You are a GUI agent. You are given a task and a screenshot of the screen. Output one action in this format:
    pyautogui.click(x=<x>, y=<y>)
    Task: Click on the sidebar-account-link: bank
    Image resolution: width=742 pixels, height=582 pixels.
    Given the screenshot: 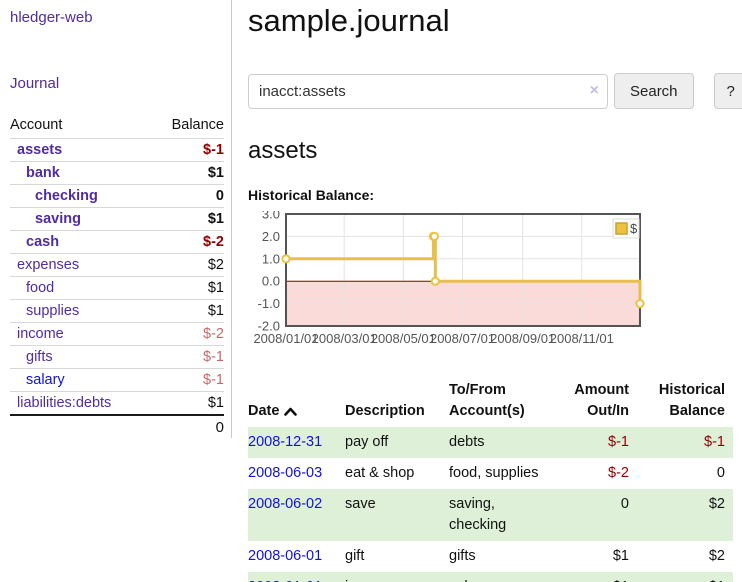 What is the action you would take?
    pyautogui.click(x=43, y=173)
    